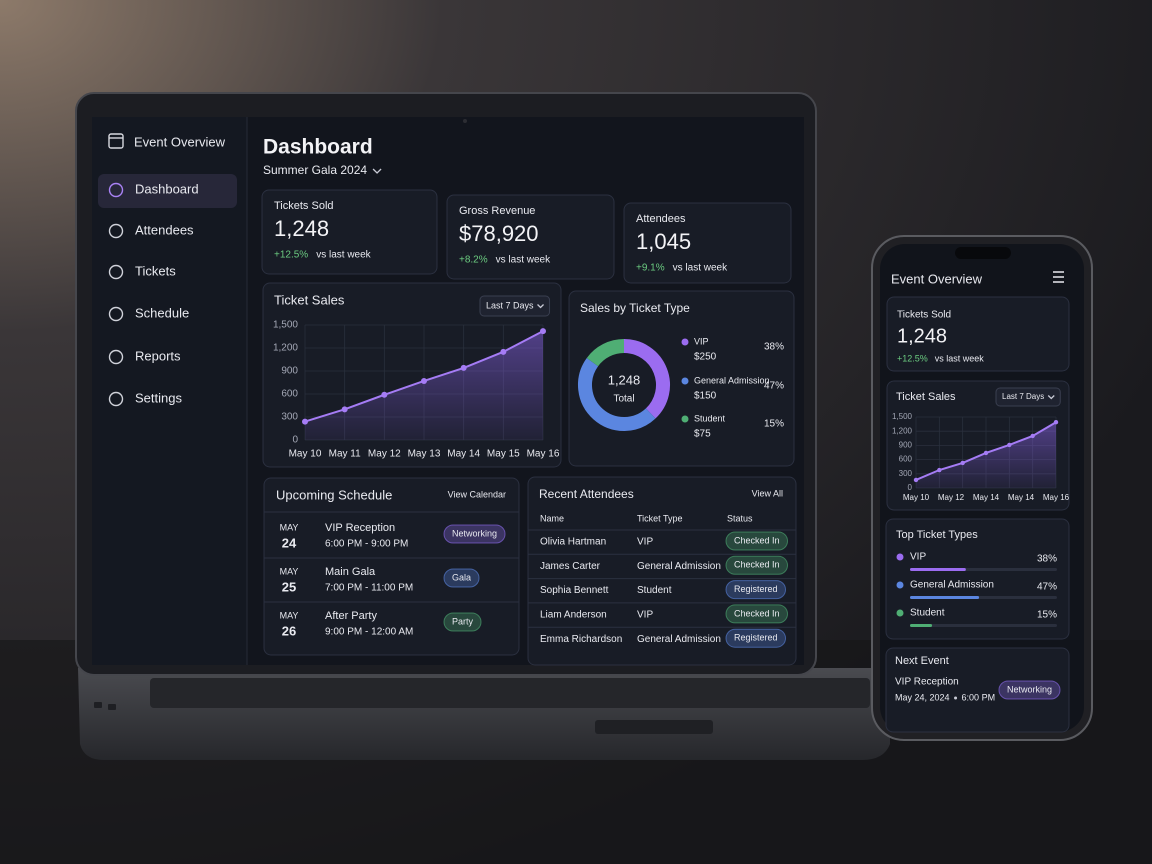 Image resolution: width=1152 pixels, height=864 pixels. I want to click on card-title: Ticket Sales, so click(926, 397).